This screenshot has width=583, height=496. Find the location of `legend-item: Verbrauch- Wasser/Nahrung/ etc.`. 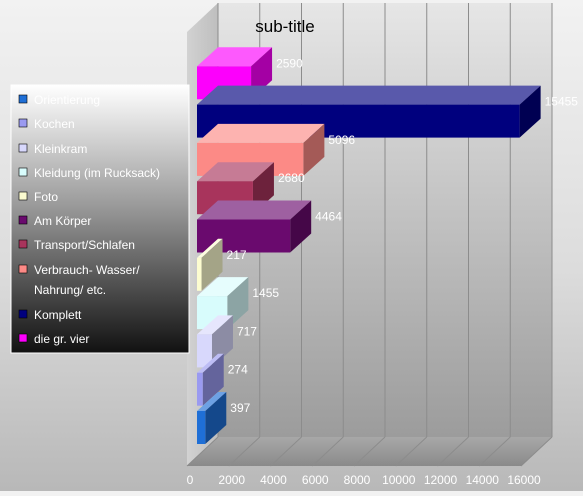

legend-item: Verbrauch- Wasser/Nahrung/ etc. is located at coordinates (79, 280).